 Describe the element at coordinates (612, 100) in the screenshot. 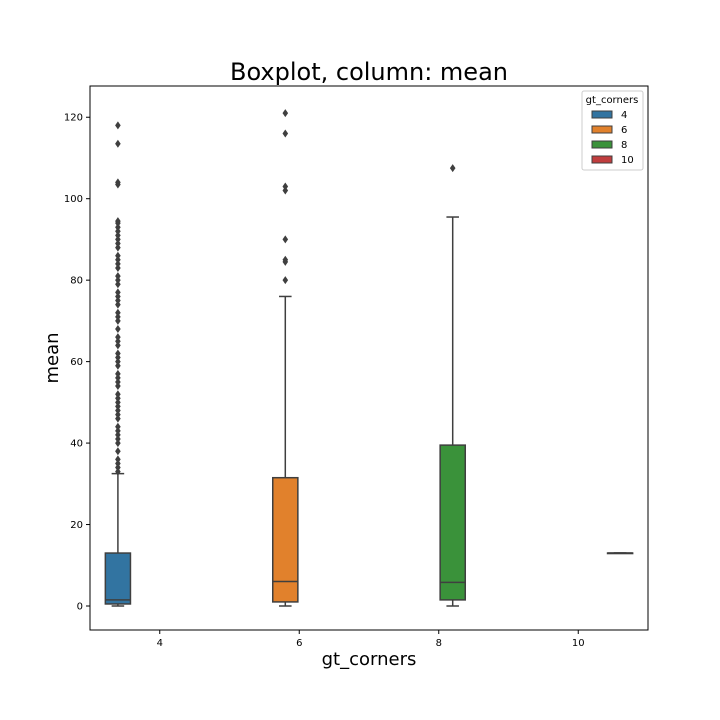

I see `legend-title: gt_corners` at that location.